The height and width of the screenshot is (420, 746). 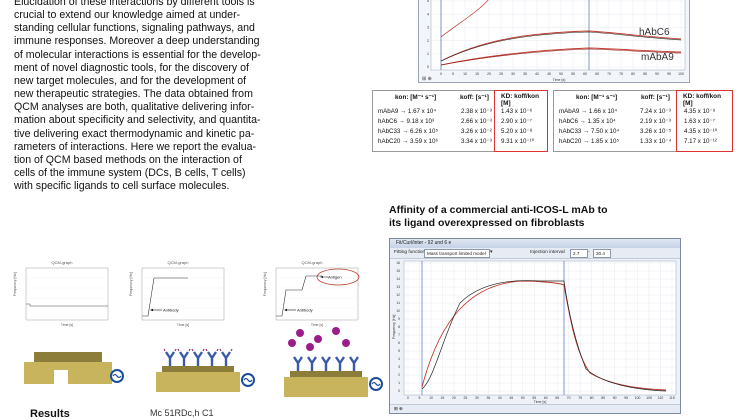 I want to click on y-tick-label: 1, so click(x=399, y=383).